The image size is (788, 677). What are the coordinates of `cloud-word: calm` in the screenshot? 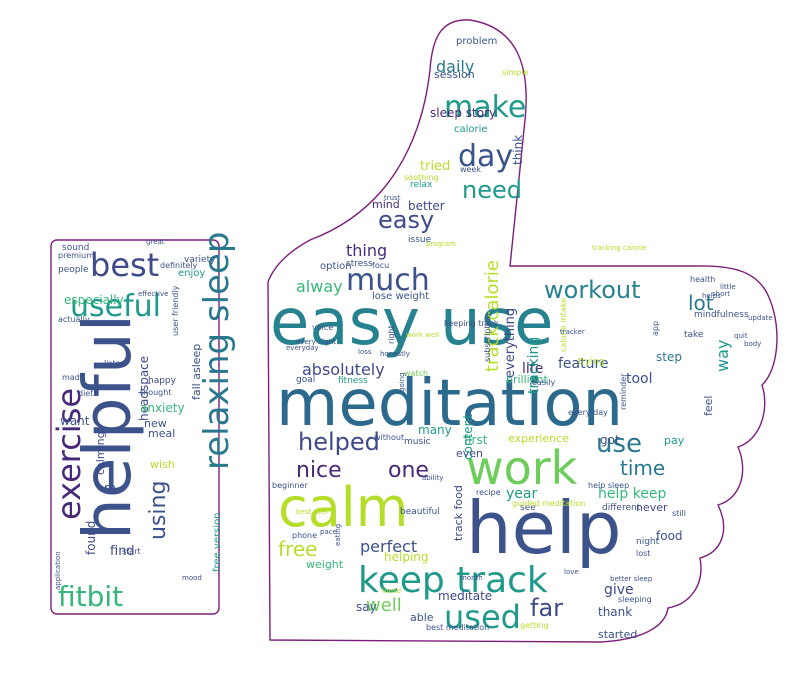 It's located at (343, 507).